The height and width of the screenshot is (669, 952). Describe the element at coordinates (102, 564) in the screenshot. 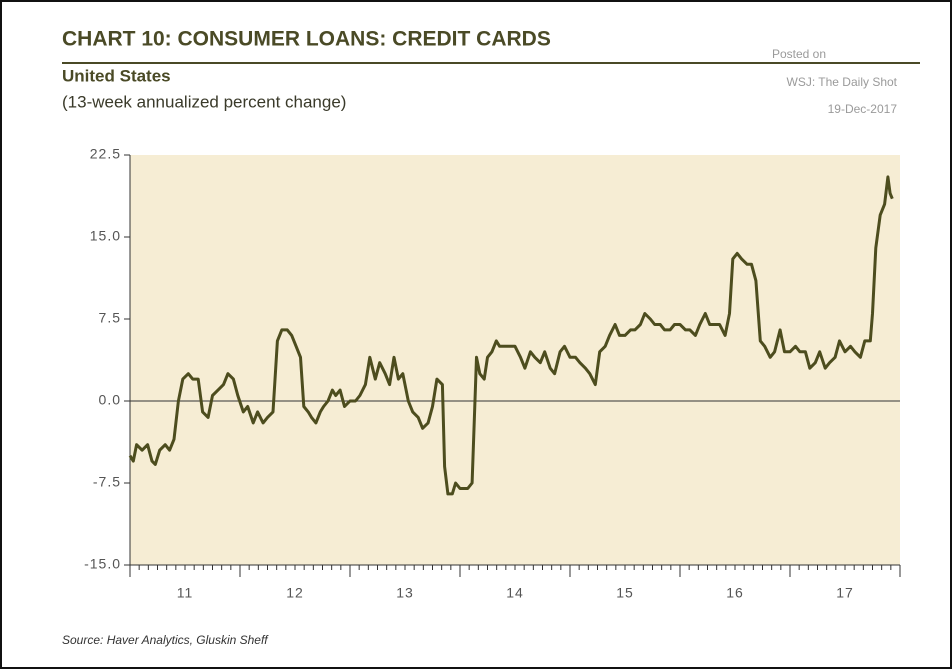

I see `y-tick-label: -15.0` at that location.